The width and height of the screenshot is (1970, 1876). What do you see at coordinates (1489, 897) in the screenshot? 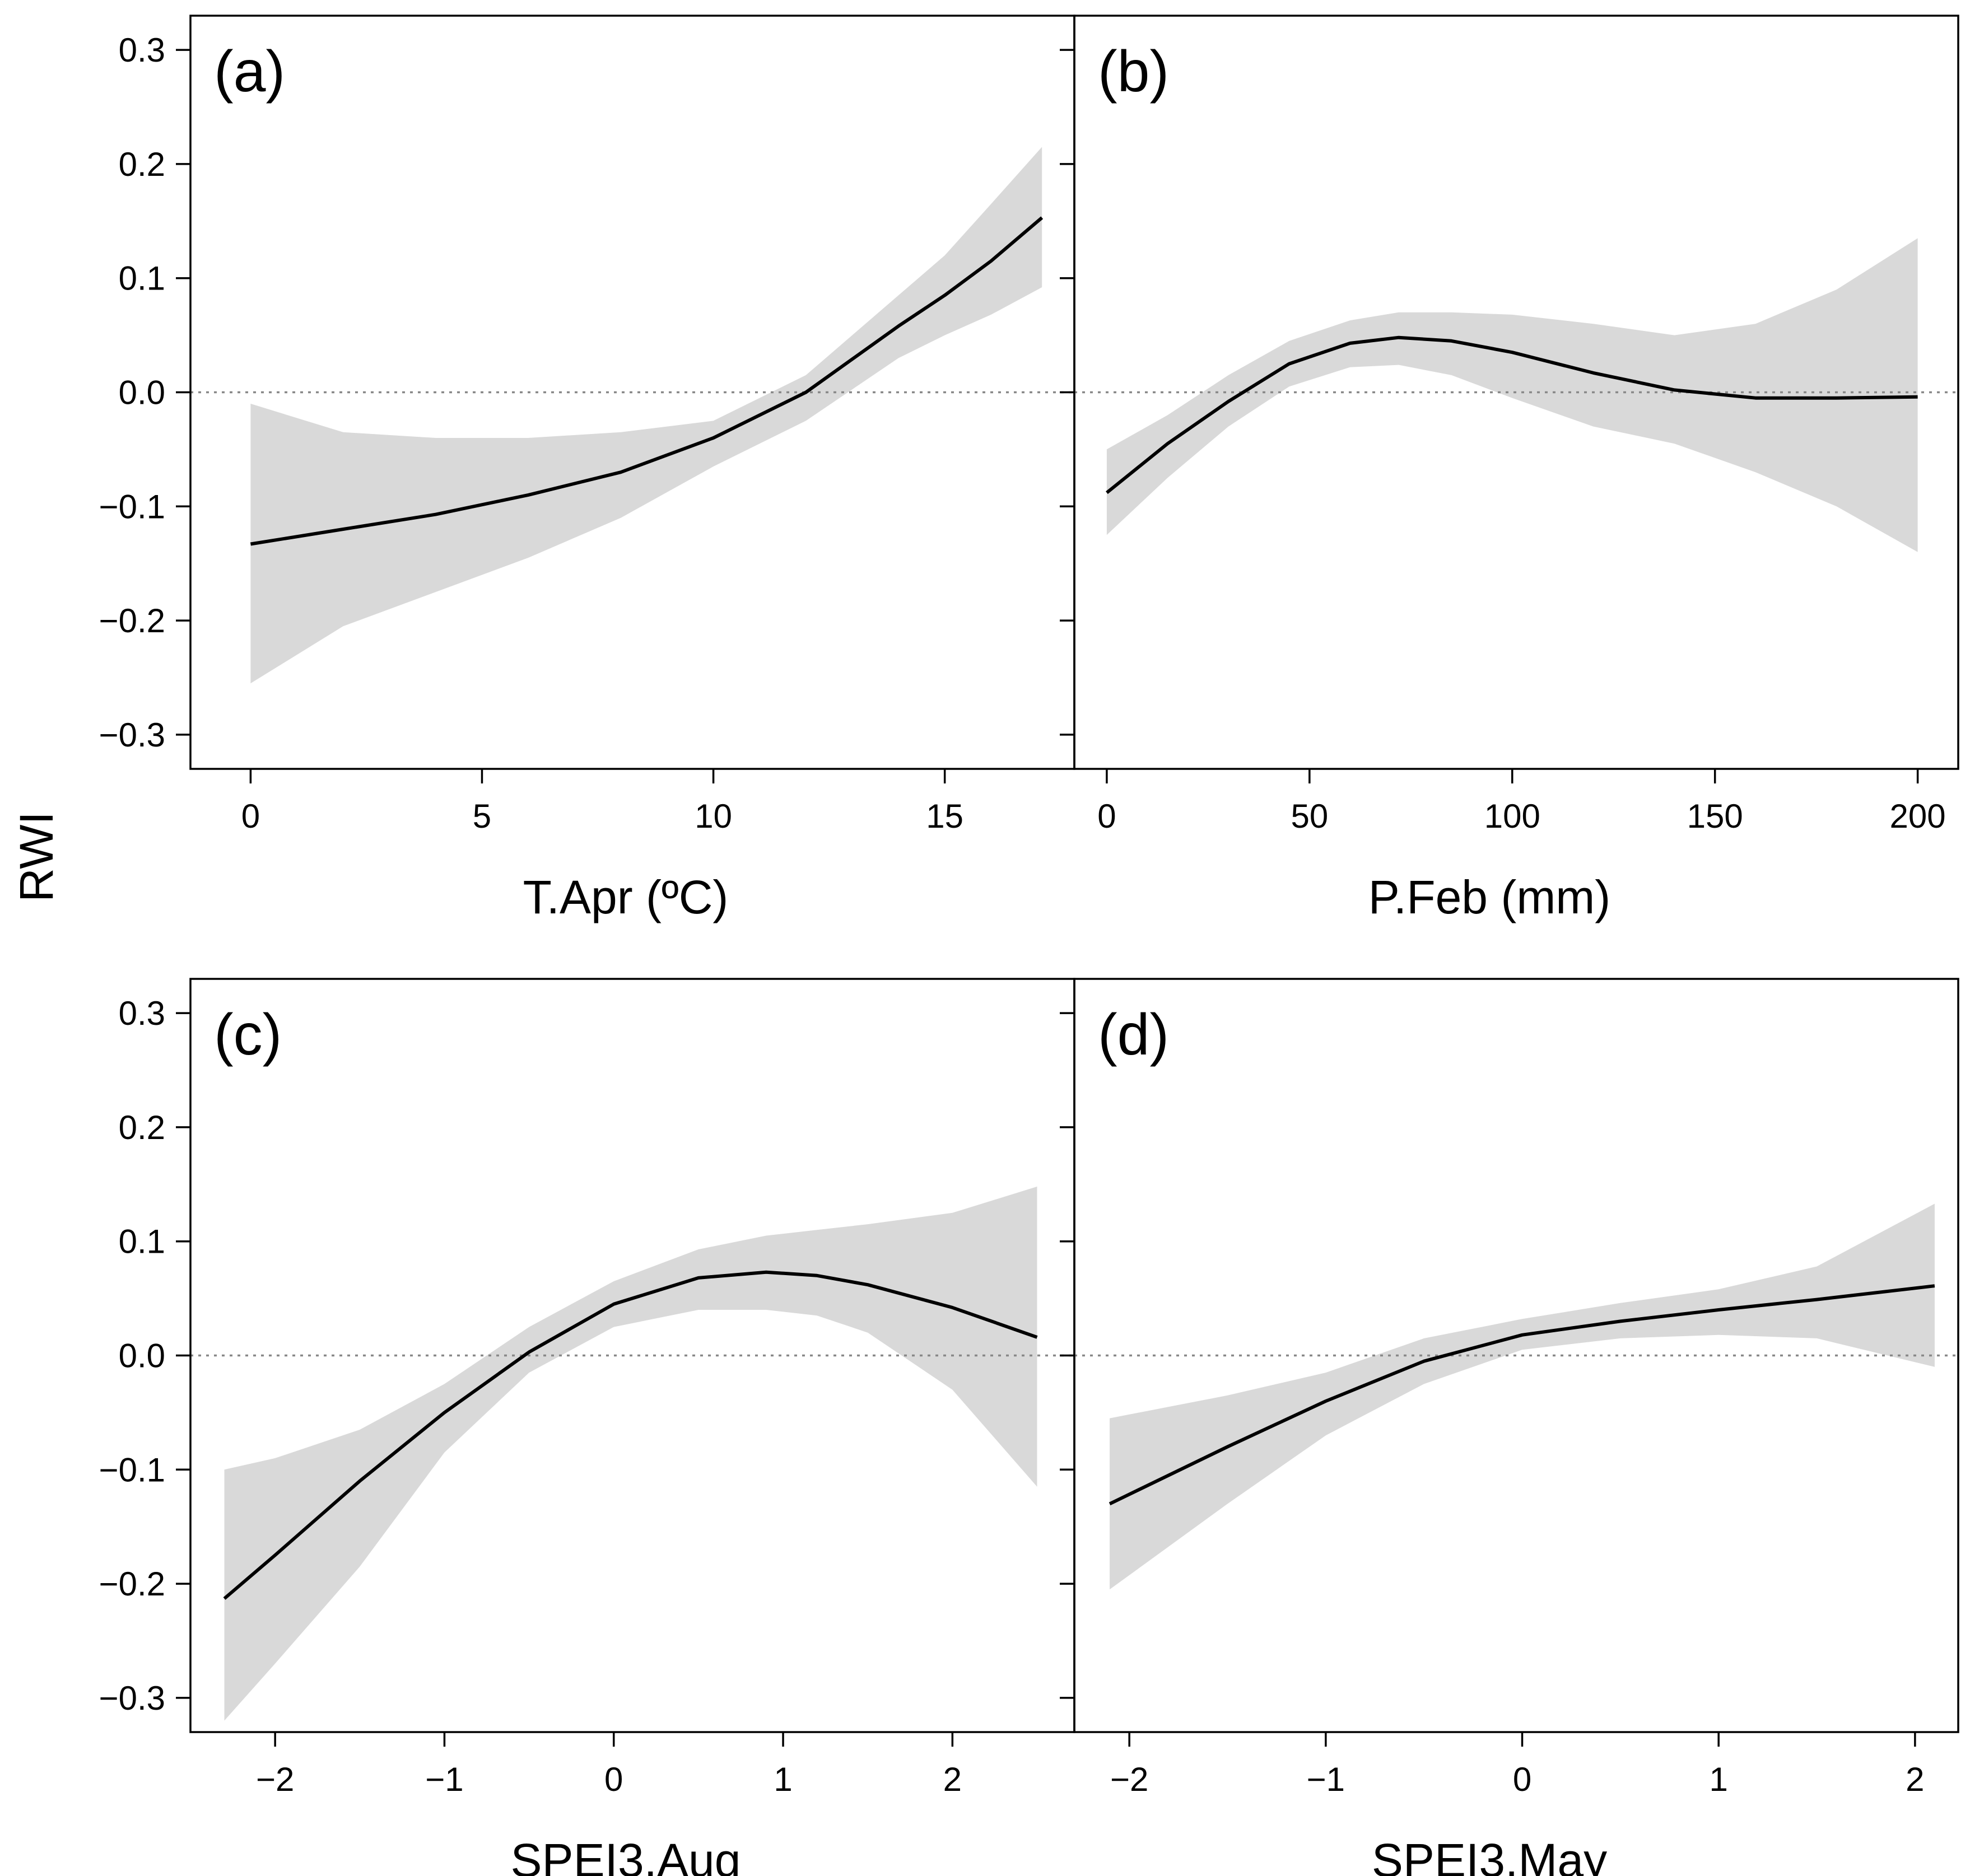
I see `x-axis-title: P.Feb (mm)` at bounding box center [1489, 897].